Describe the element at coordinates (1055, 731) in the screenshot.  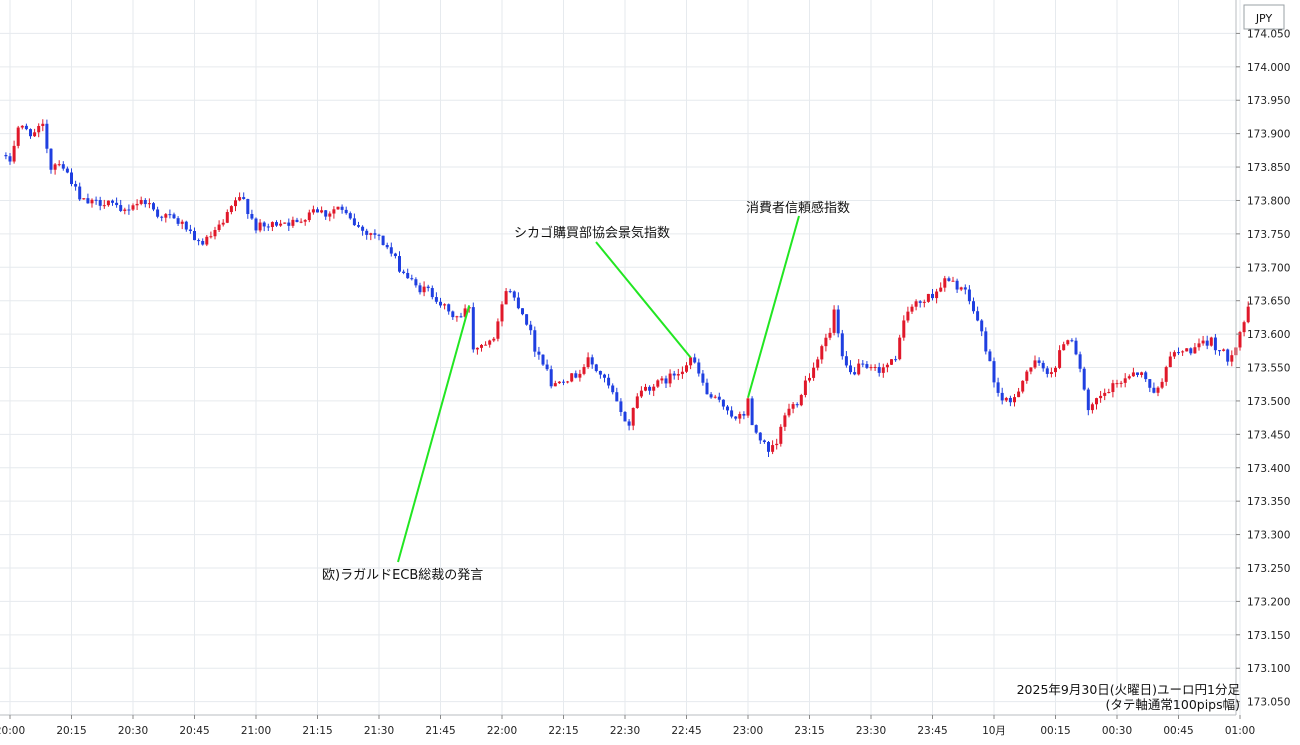
I see `x-tick-label: 00:15` at that location.